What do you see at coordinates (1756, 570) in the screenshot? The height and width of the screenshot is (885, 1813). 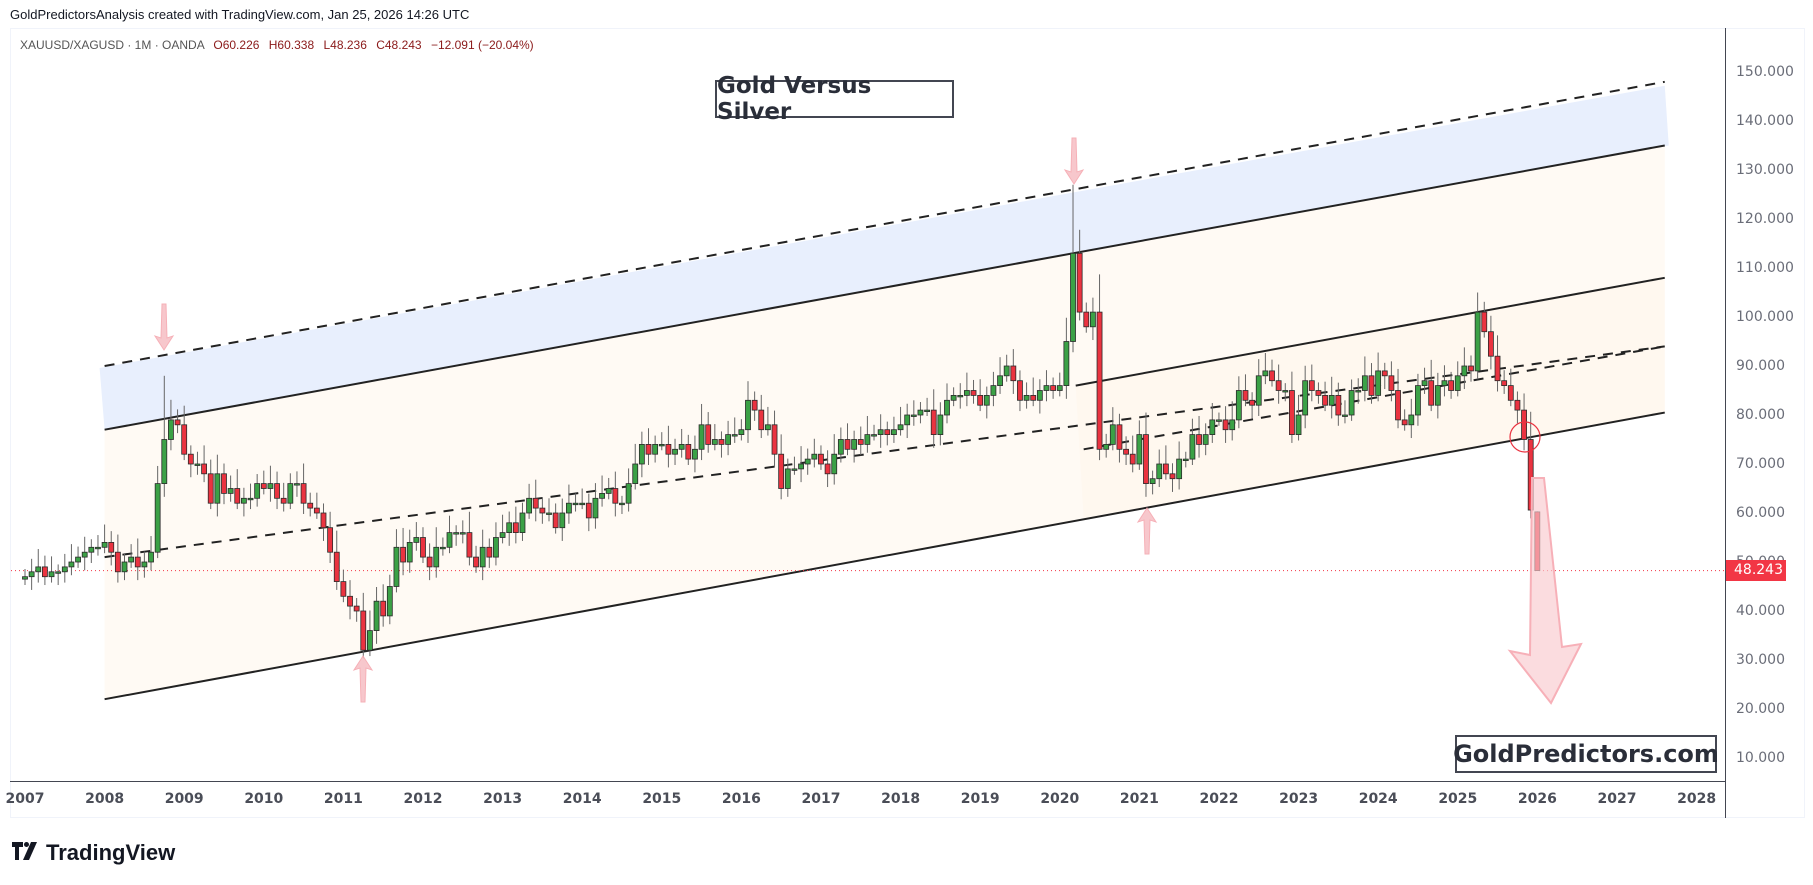 I see `current-price-badge: 48.243` at bounding box center [1756, 570].